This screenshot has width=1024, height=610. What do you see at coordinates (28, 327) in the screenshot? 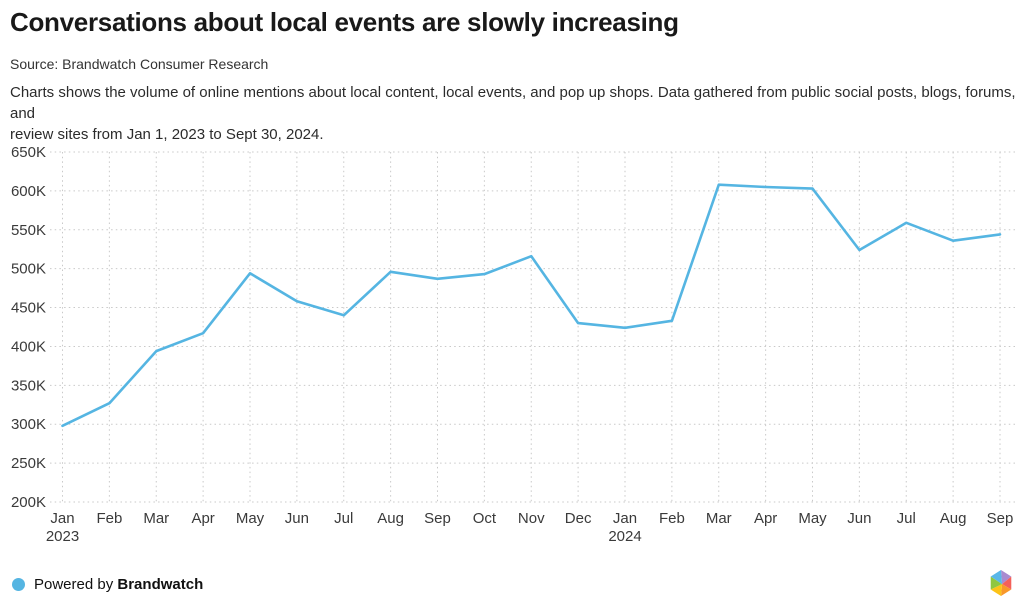
I see `y-axis-tick-labels: 200K 250K 300K 350K 400K 450K 500K 550K 600K 650K` at bounding box center [28, 327].